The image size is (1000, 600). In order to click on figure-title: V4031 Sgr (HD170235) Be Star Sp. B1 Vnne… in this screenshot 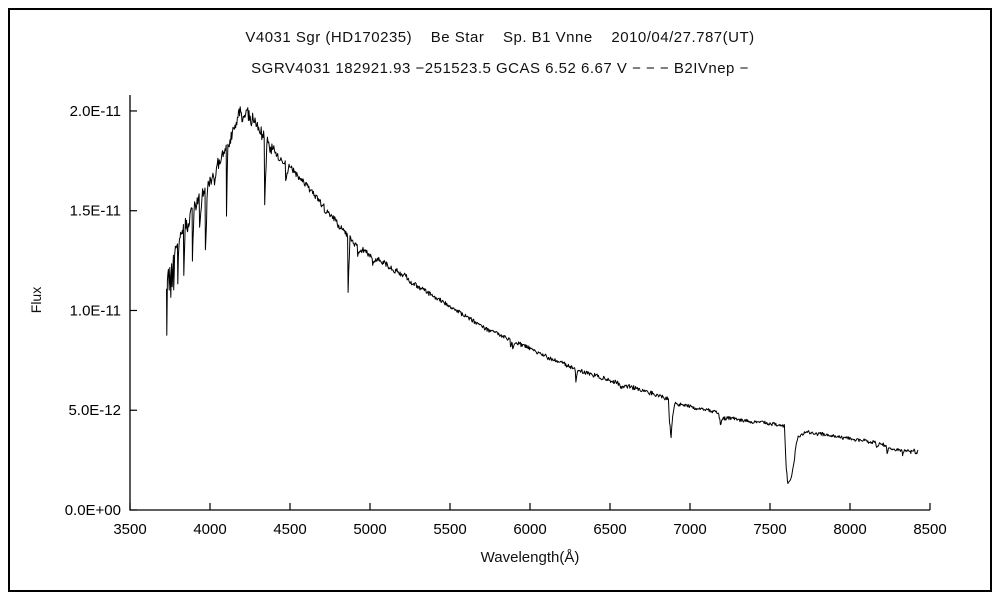, I will do `click(500, 37)`.